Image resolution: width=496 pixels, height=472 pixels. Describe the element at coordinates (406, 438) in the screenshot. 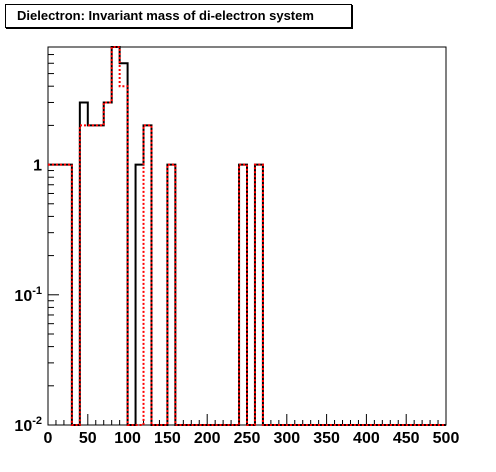

I see `x-tick-label: 450` at that location.